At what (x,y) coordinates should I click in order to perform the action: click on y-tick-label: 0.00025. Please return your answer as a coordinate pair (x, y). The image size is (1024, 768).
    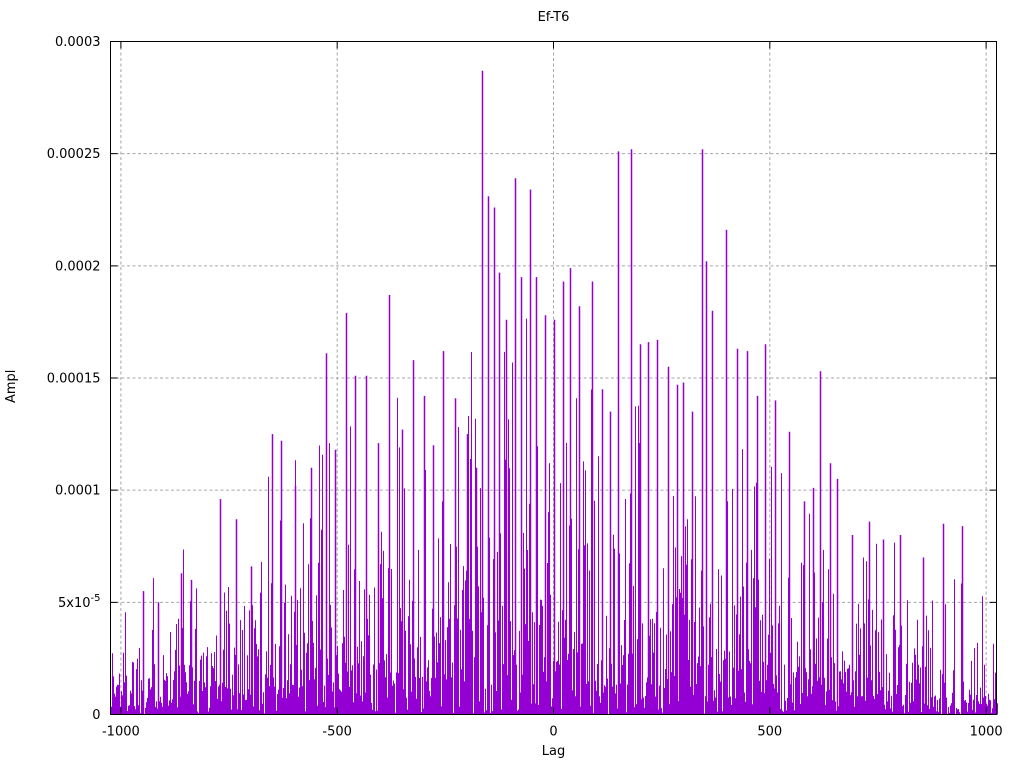
    Looking at the image, I should click on (74, 154).